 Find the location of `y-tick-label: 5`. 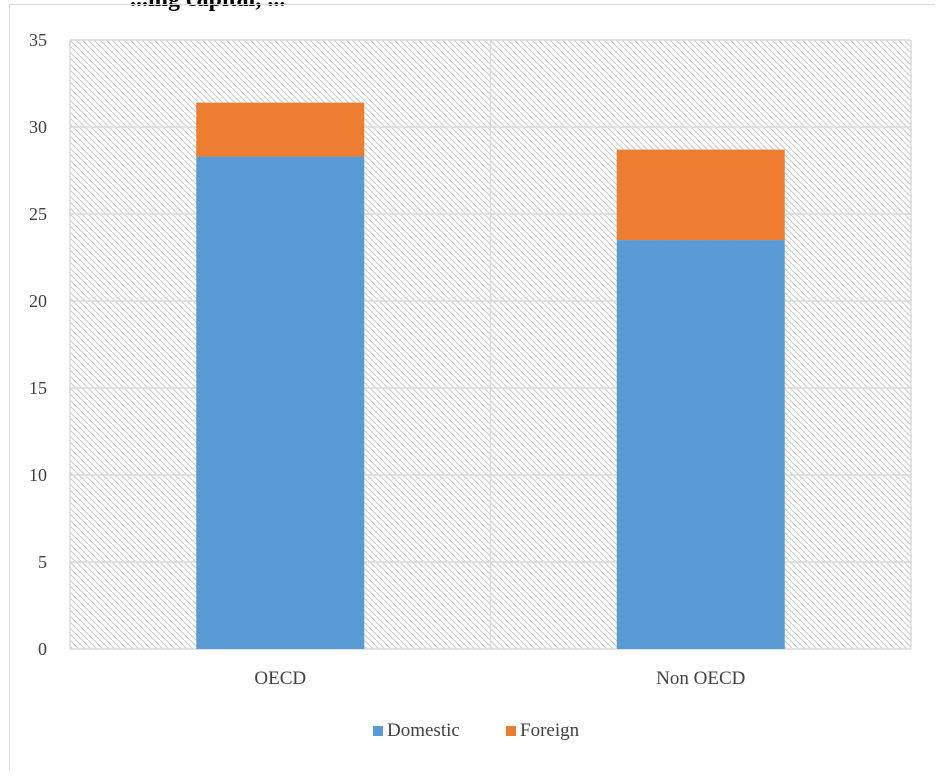

y-tick-label: 5 is located at coordinates (42, 562).